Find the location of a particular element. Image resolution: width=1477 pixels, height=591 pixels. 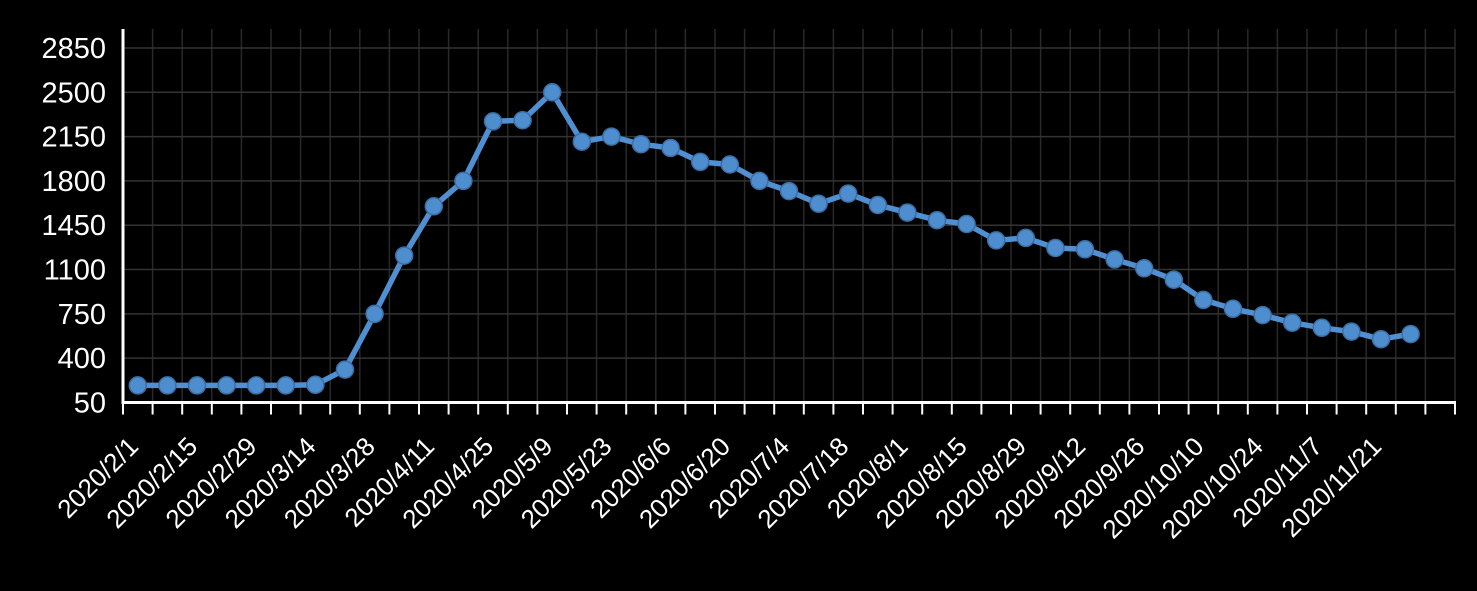

y-axis-tick-label: 400 is located at coordinates (82, 359).